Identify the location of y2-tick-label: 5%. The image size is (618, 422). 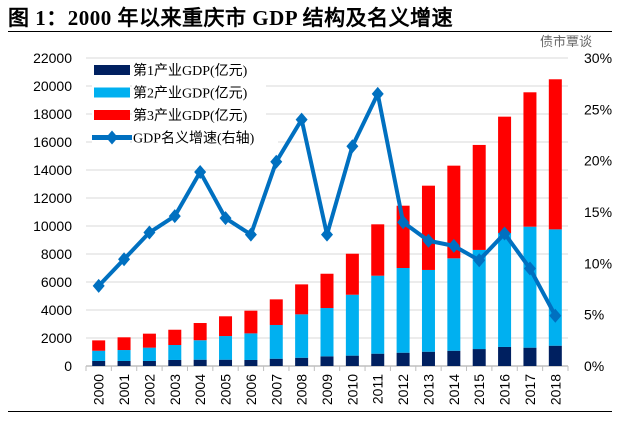
(594, 315).